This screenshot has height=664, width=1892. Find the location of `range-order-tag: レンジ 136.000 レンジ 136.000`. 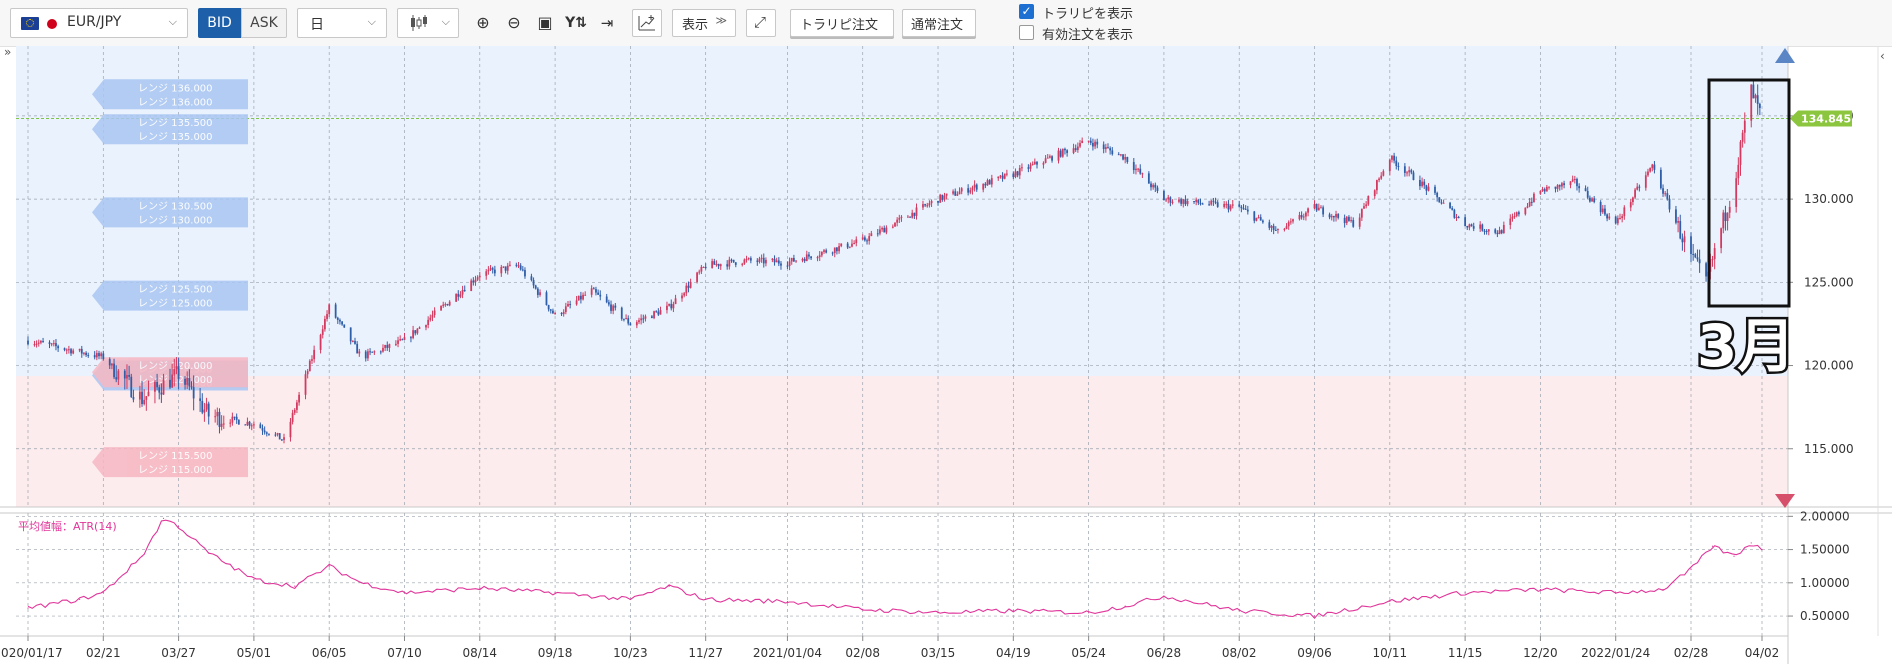

range-order-tag: レンジ 136.000 レンジ 136.000 is located at coordinates (170, 94).